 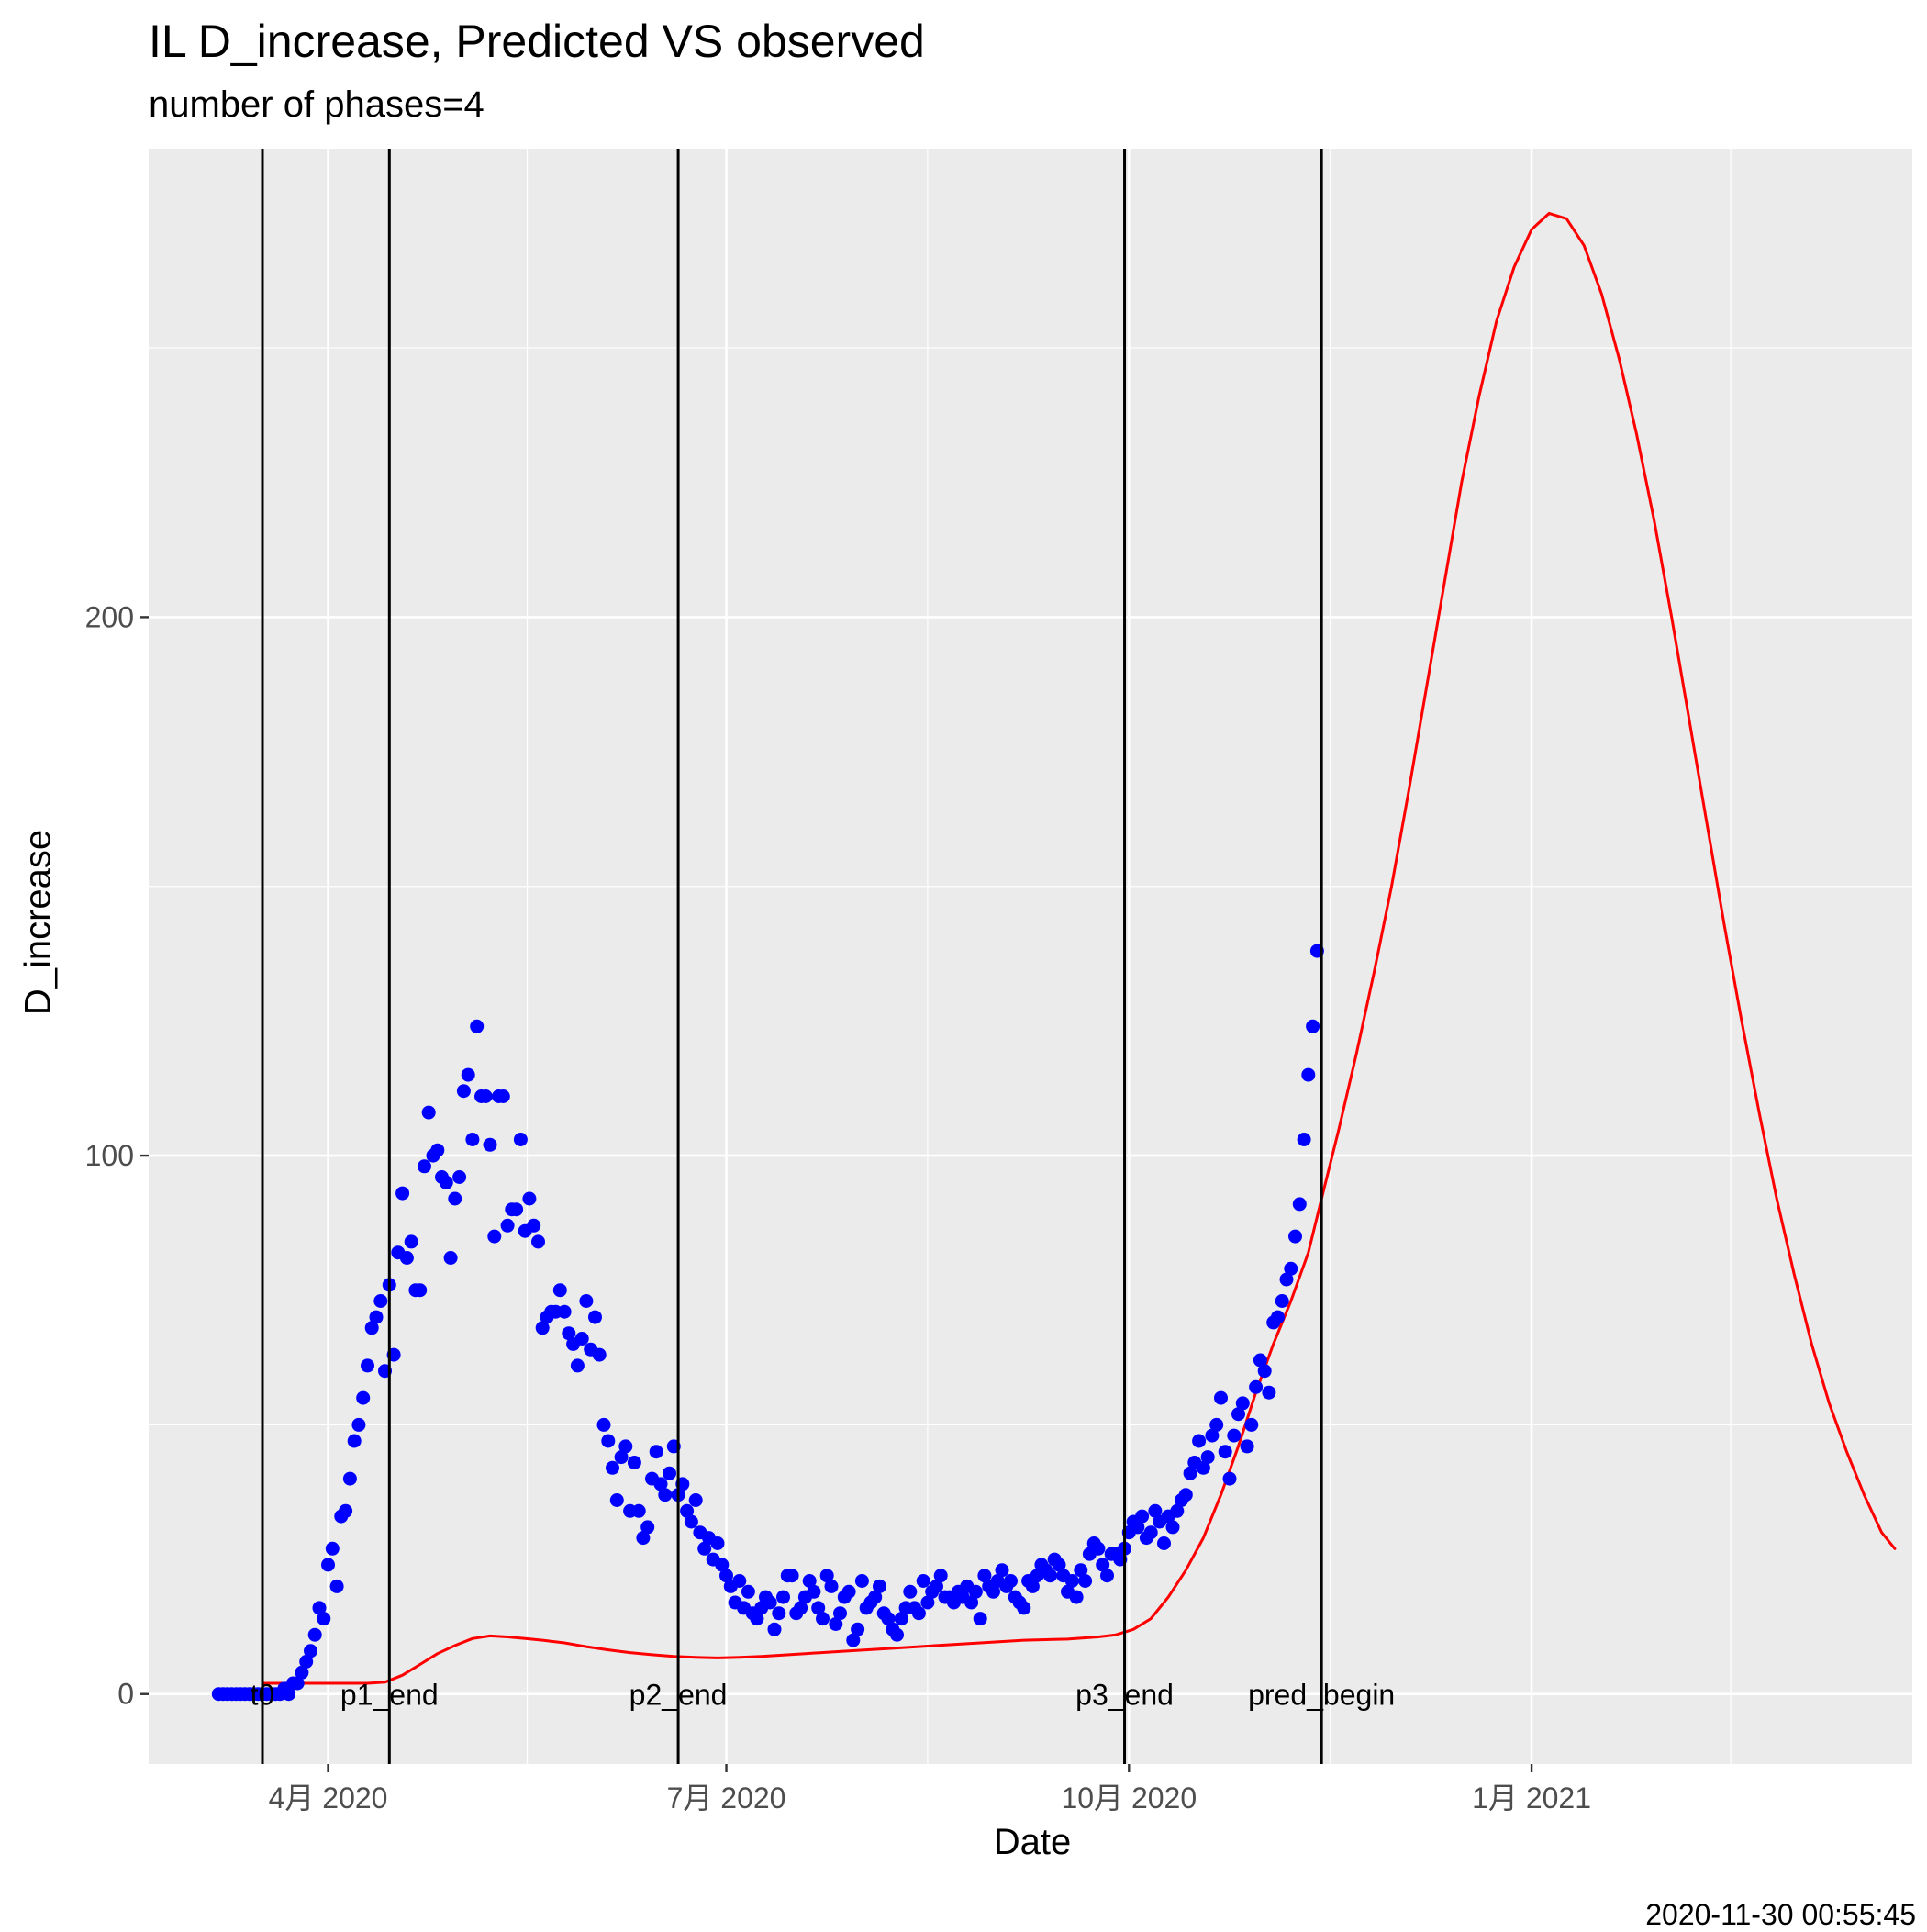 I want to click on x-axis-label: Date, so click(x=1032, y=1842).